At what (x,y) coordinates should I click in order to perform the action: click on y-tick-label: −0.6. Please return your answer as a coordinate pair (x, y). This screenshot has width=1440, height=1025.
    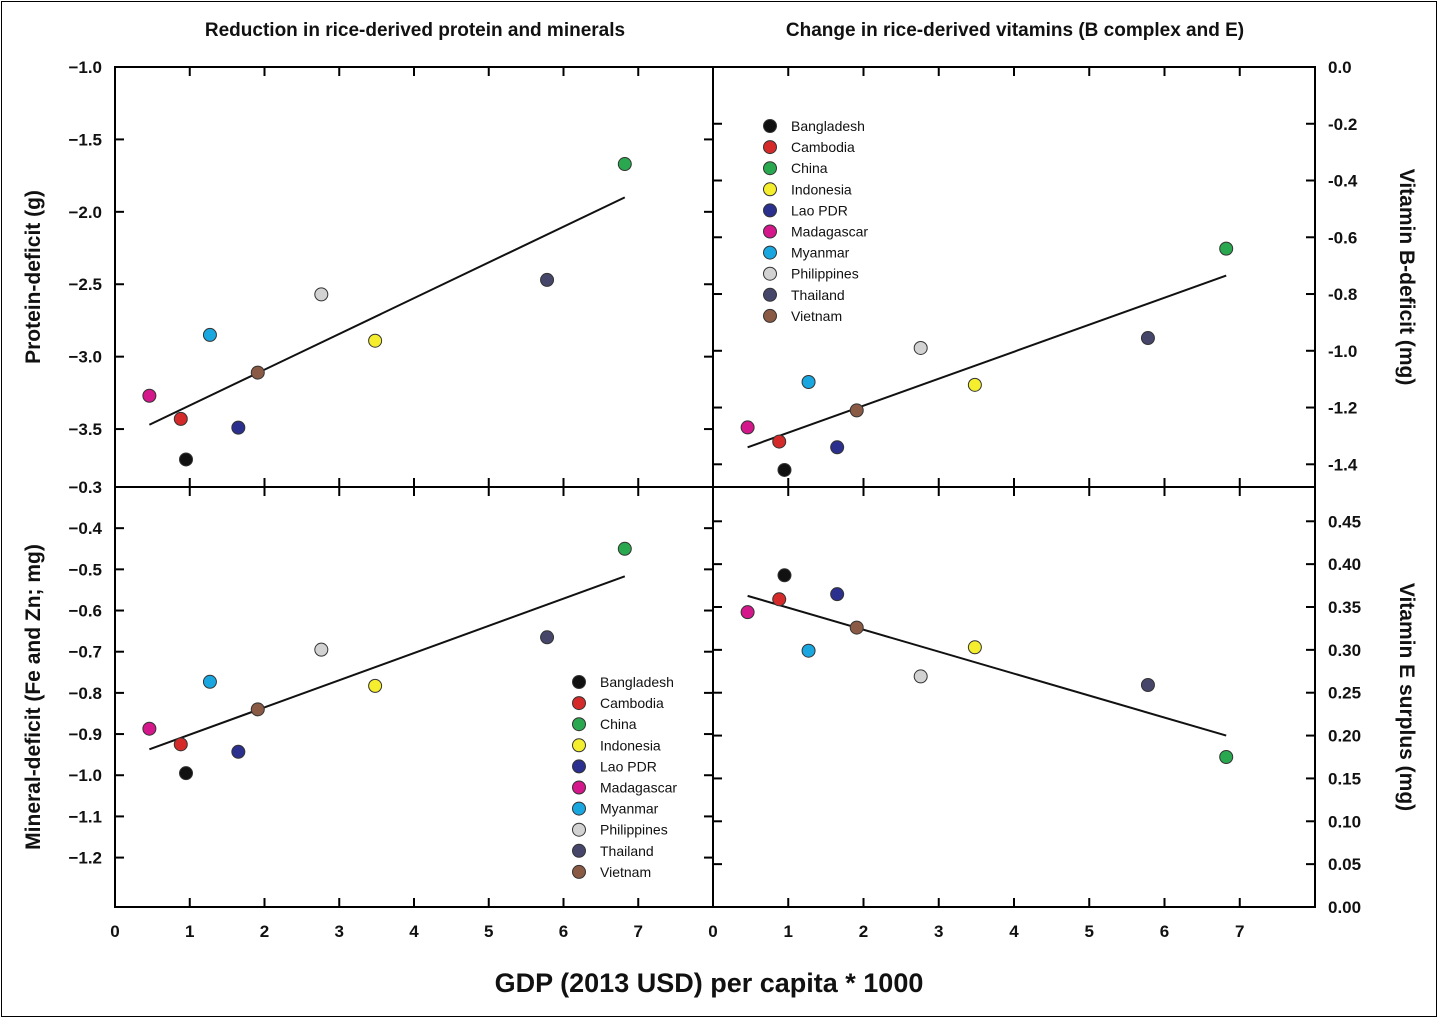
    Looking at the image, I should click on (85, 611).